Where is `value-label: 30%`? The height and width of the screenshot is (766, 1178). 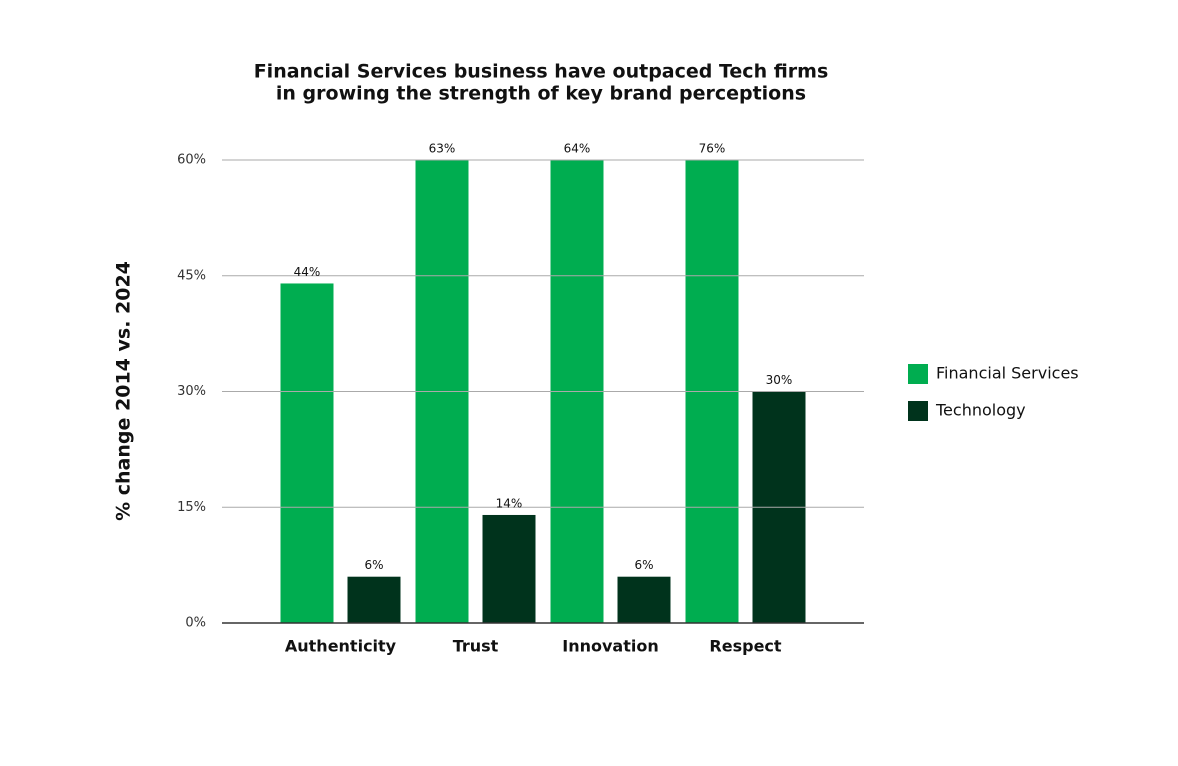
value-label: 30% is located at coordinates (779, 380).